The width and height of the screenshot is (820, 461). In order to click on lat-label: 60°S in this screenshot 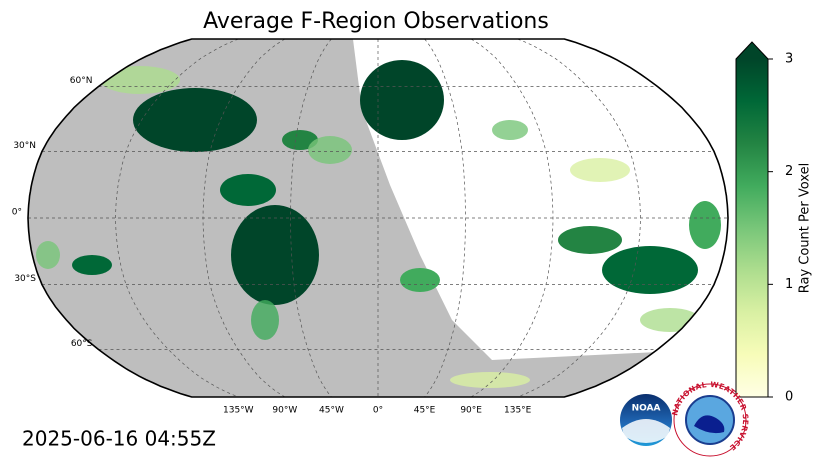, I will do `click(82, 344)`.